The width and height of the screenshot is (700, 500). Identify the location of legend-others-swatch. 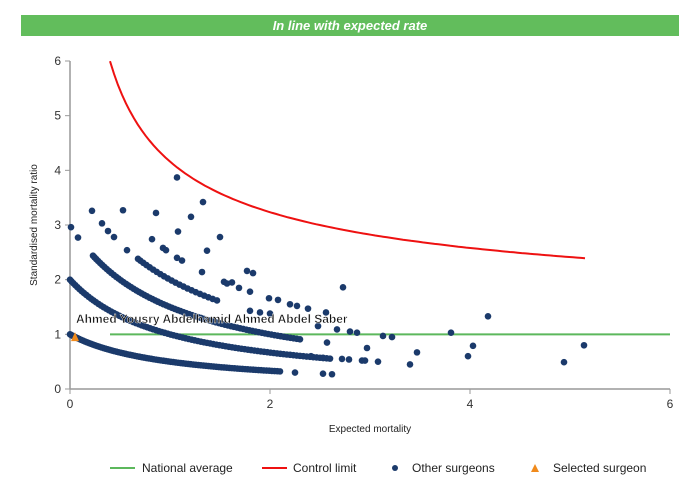
(395, 468).